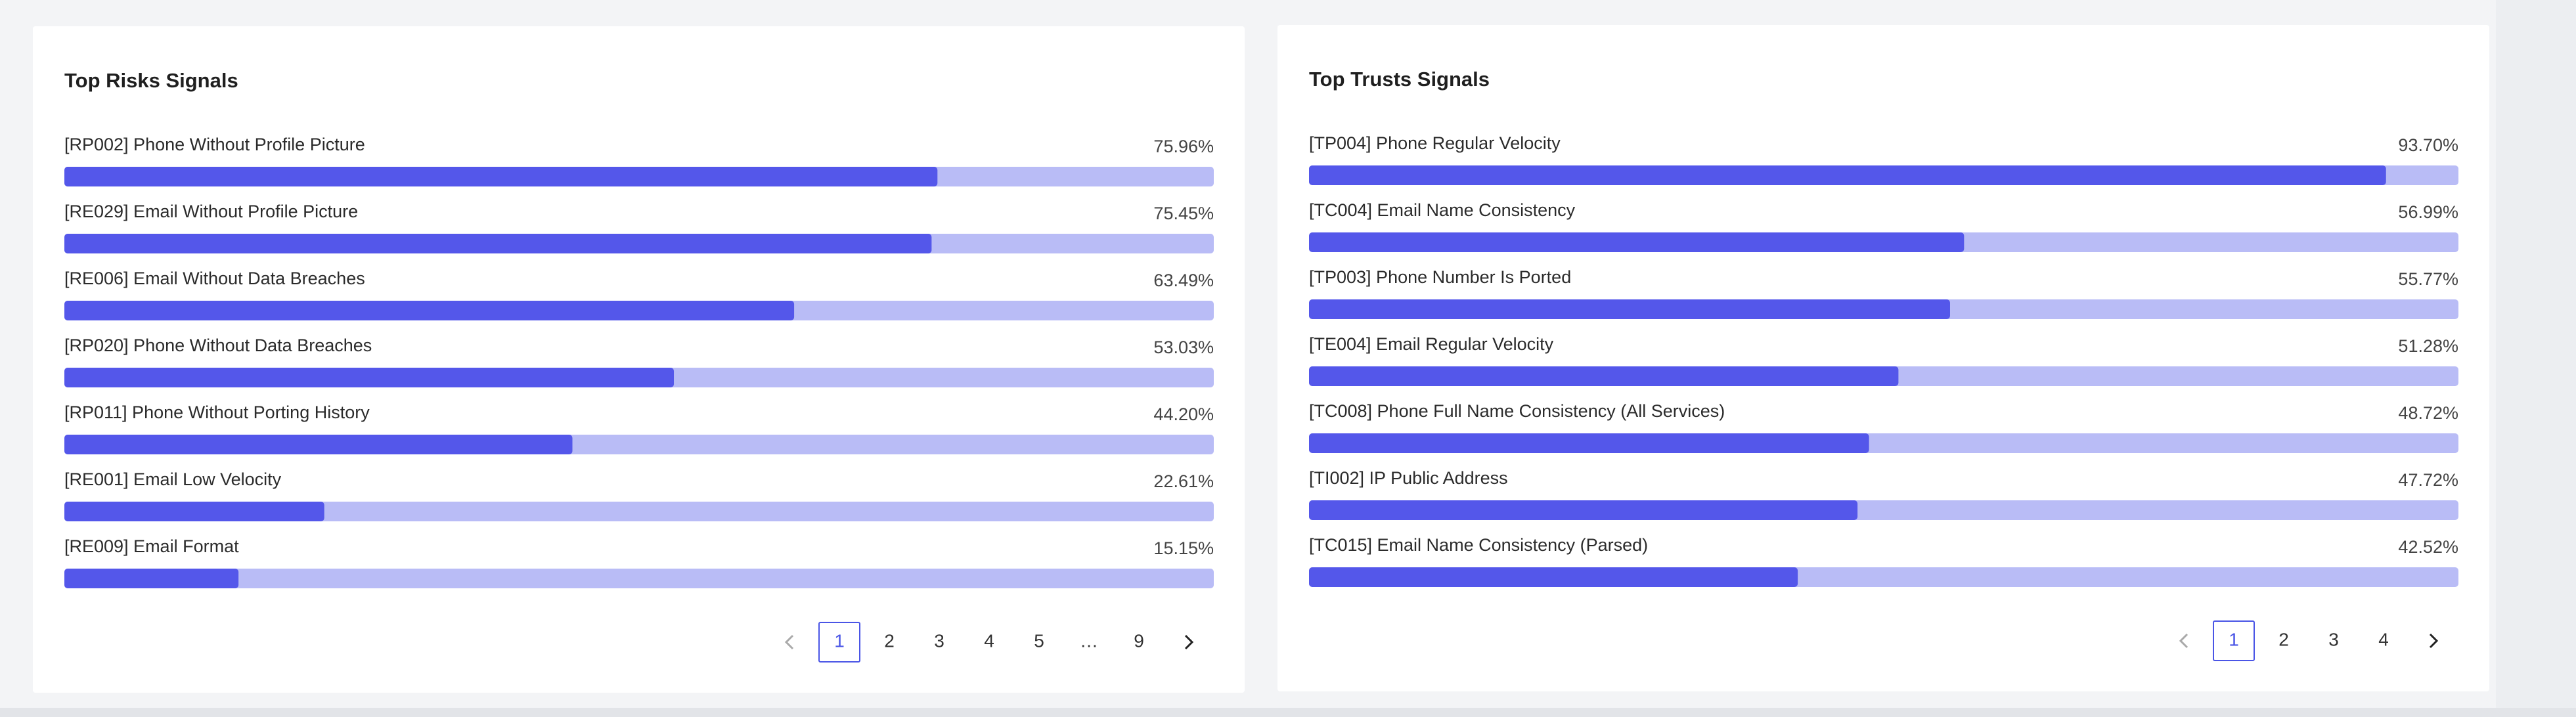  I want to click on signal-percent: 44.20%, so click(1183, 414).